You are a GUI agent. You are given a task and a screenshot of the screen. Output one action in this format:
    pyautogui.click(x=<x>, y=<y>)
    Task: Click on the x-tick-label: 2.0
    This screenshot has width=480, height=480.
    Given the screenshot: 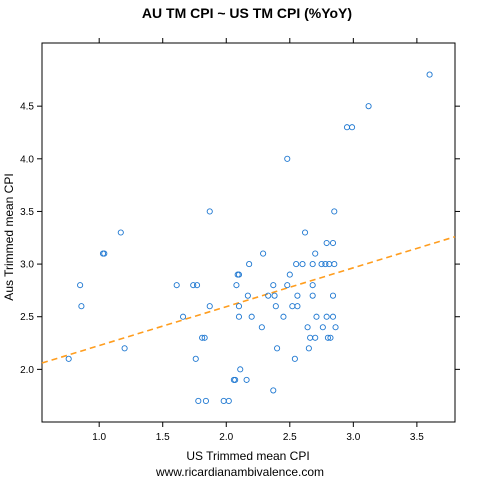 What is the action you would take?
    pyautogui.click(x=226, y=437)
    